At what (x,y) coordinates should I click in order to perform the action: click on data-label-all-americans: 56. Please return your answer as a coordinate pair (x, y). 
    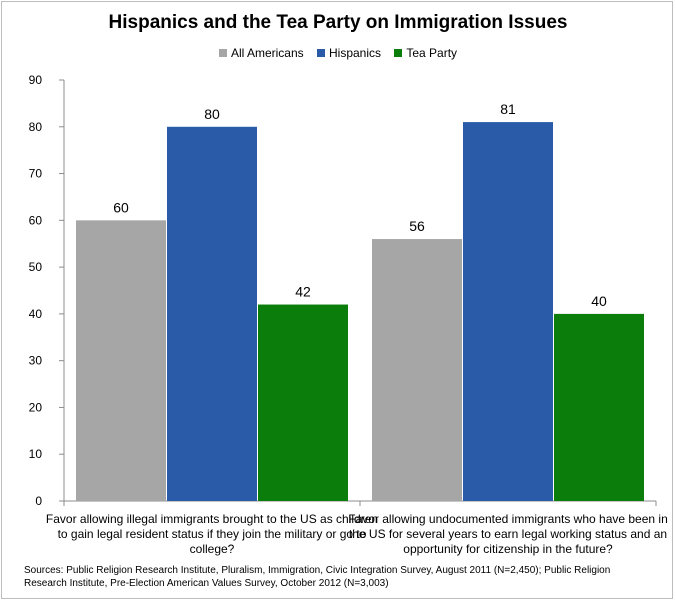
    Looking at the image, I should click on (417, 226).